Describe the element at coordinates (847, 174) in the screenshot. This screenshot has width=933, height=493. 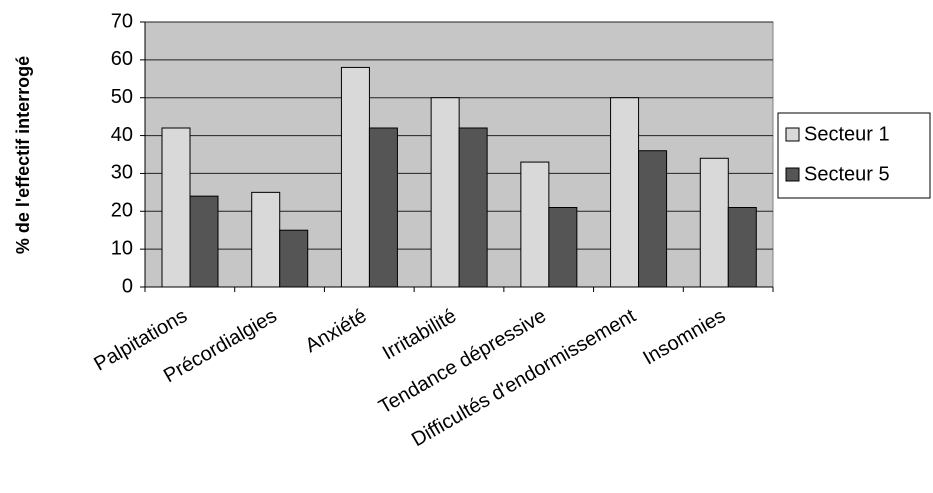
I see `legend-label: Secteur 5` at that location.